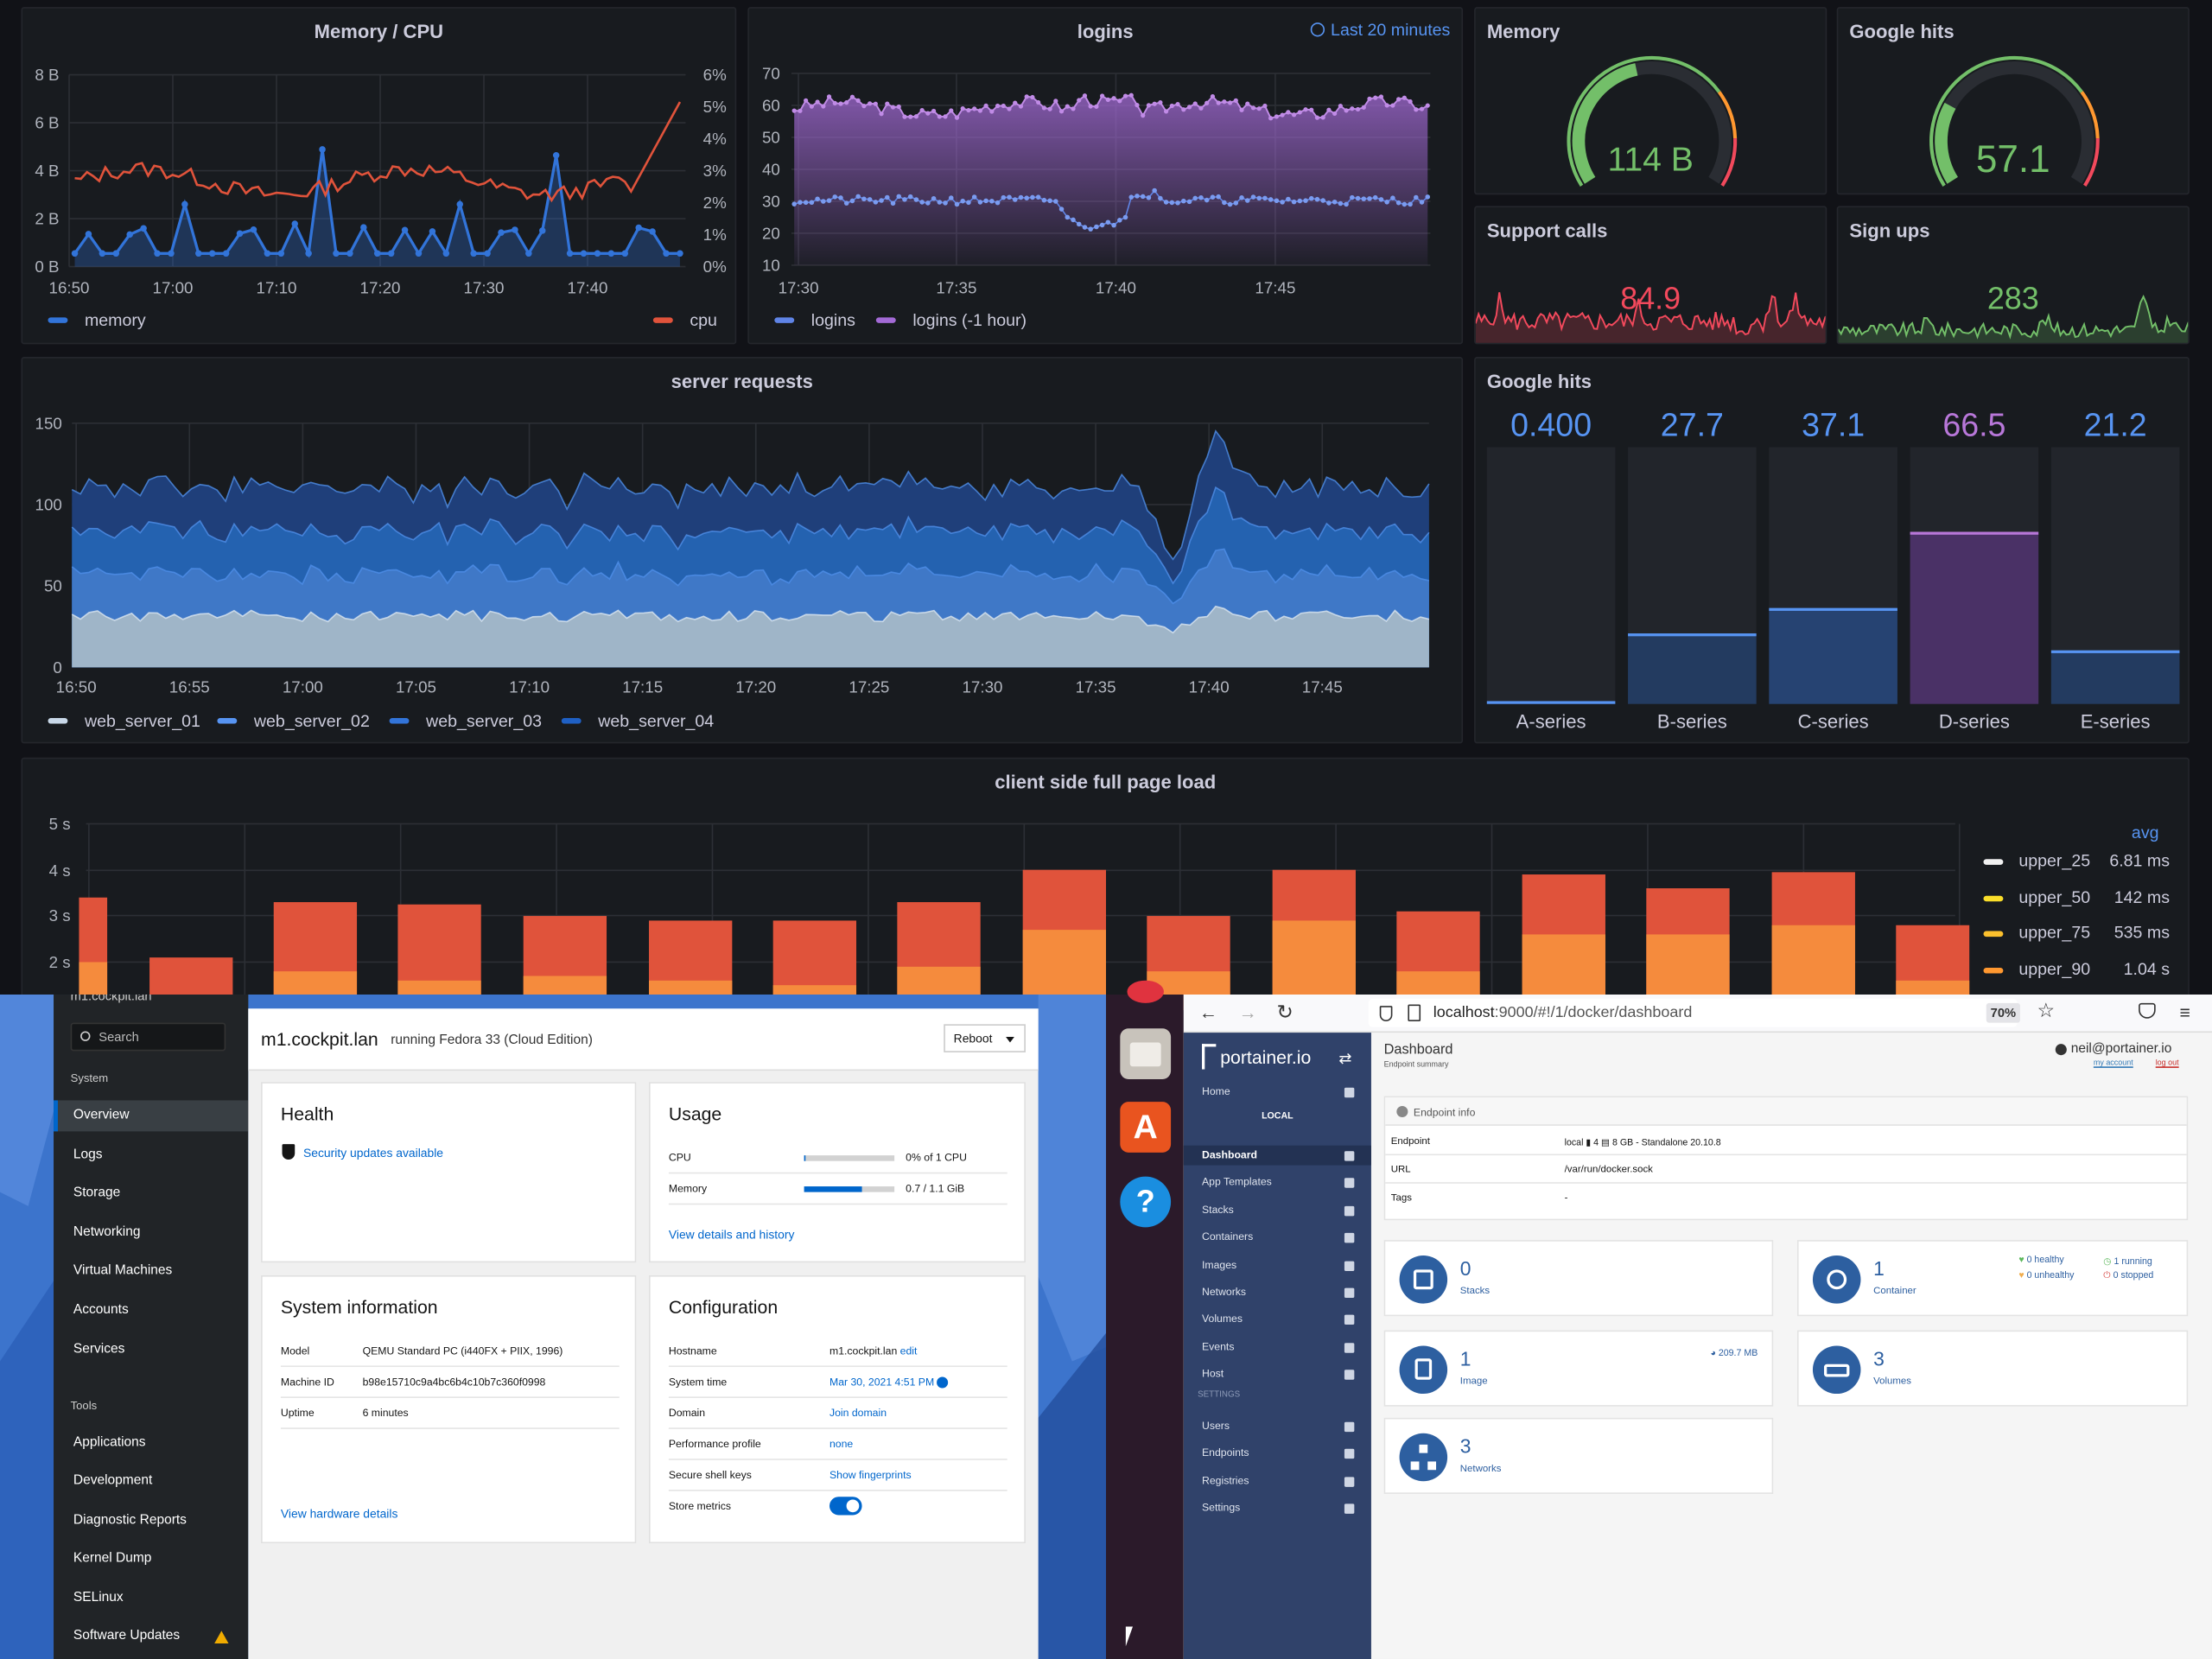 This screenshot has height=1659, width=2212. Describe the element at coordinates (2054, 932) in the screenshot. I see `legend-label: upper_75` at that location.